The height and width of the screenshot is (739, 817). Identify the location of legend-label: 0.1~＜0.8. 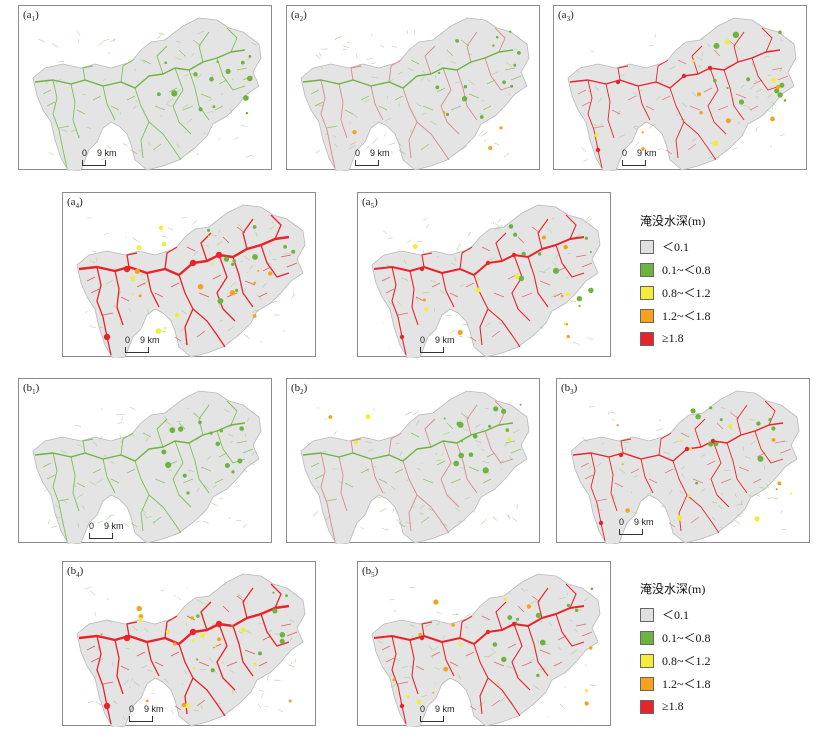
(686, 270).